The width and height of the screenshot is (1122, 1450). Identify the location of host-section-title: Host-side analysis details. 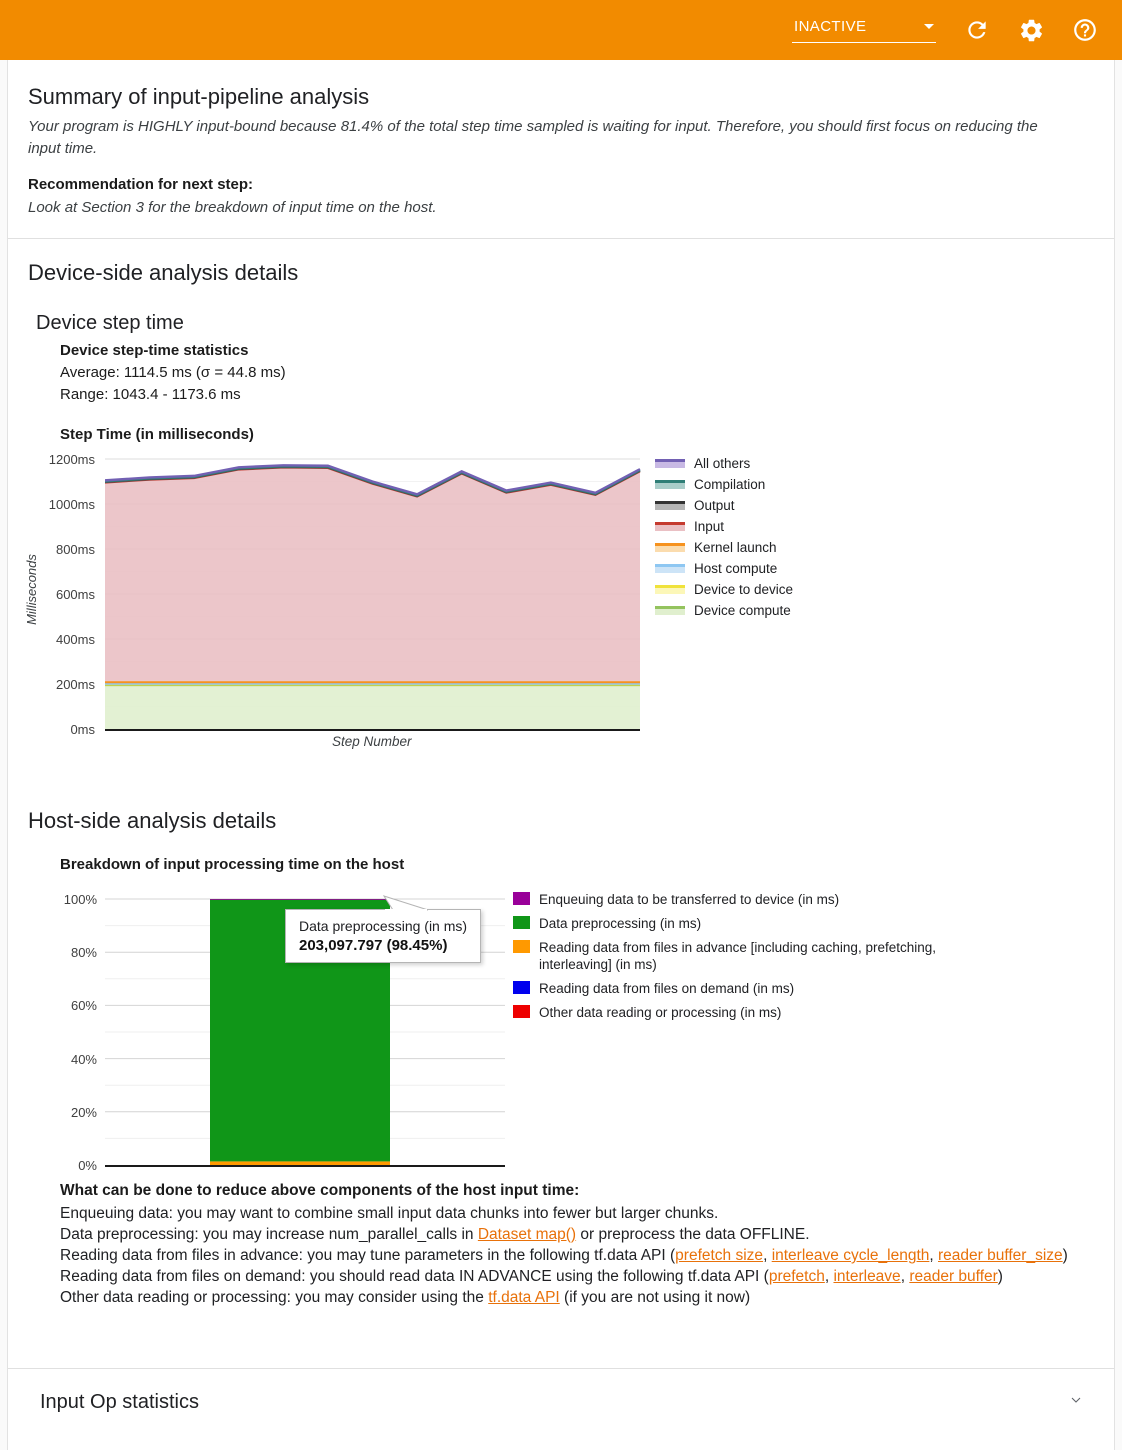
(152, 820).